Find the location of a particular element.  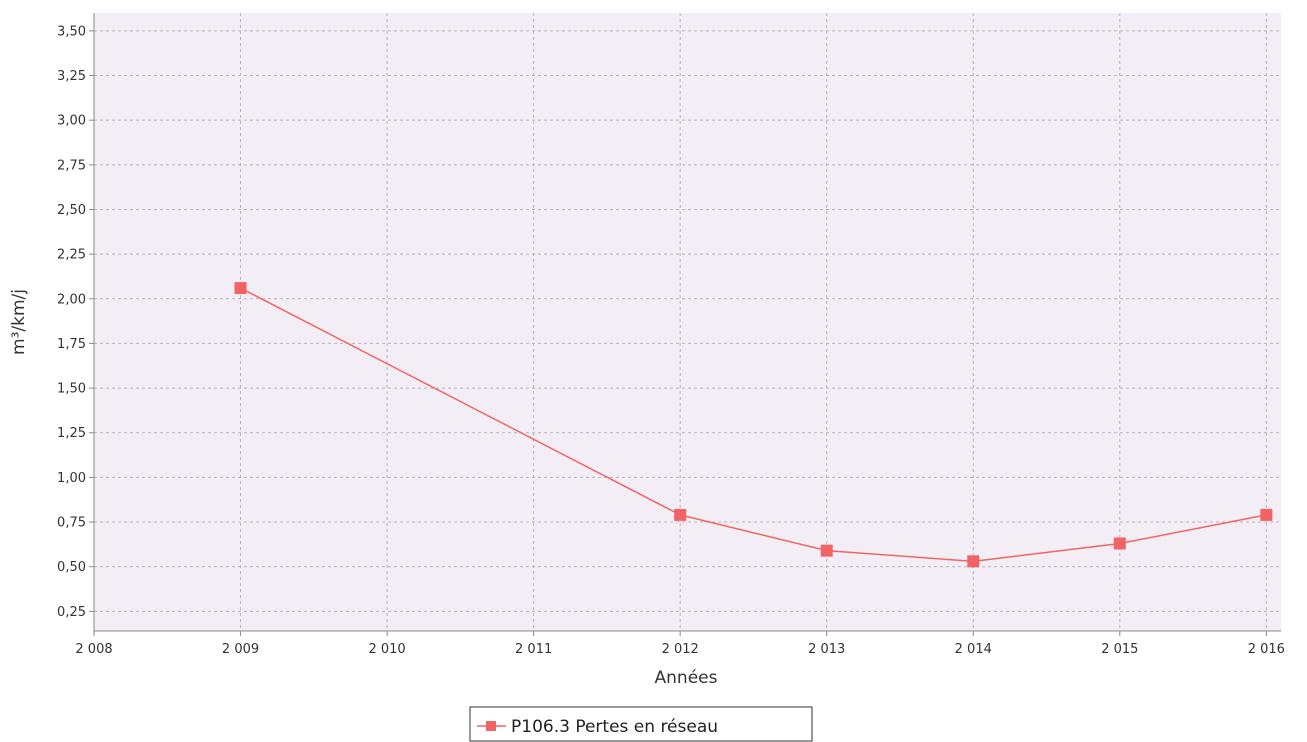

y-tick-label: 1,50 is located at coordinates (71, 389).